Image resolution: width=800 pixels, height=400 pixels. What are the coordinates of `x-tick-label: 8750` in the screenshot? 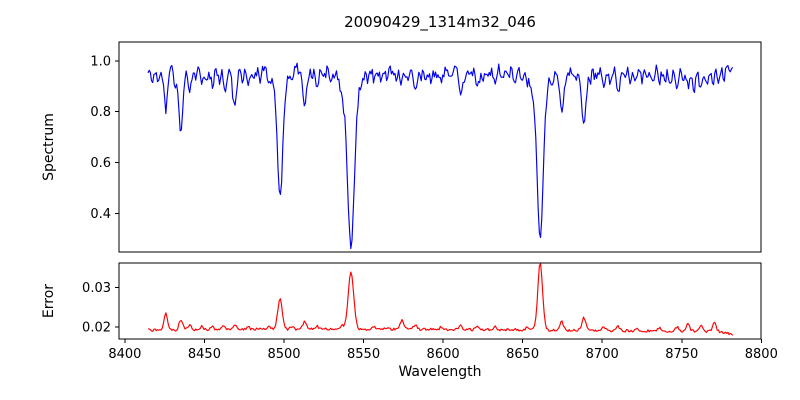 It's located at (681, 354).